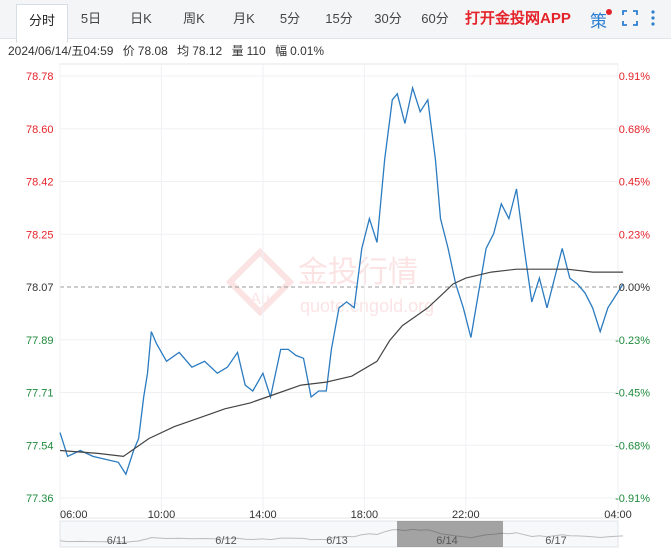  What do you see at coordinates (630, 18) in the screenshot?
I see `fullscreen-icon` at bounding box center [630, 18].